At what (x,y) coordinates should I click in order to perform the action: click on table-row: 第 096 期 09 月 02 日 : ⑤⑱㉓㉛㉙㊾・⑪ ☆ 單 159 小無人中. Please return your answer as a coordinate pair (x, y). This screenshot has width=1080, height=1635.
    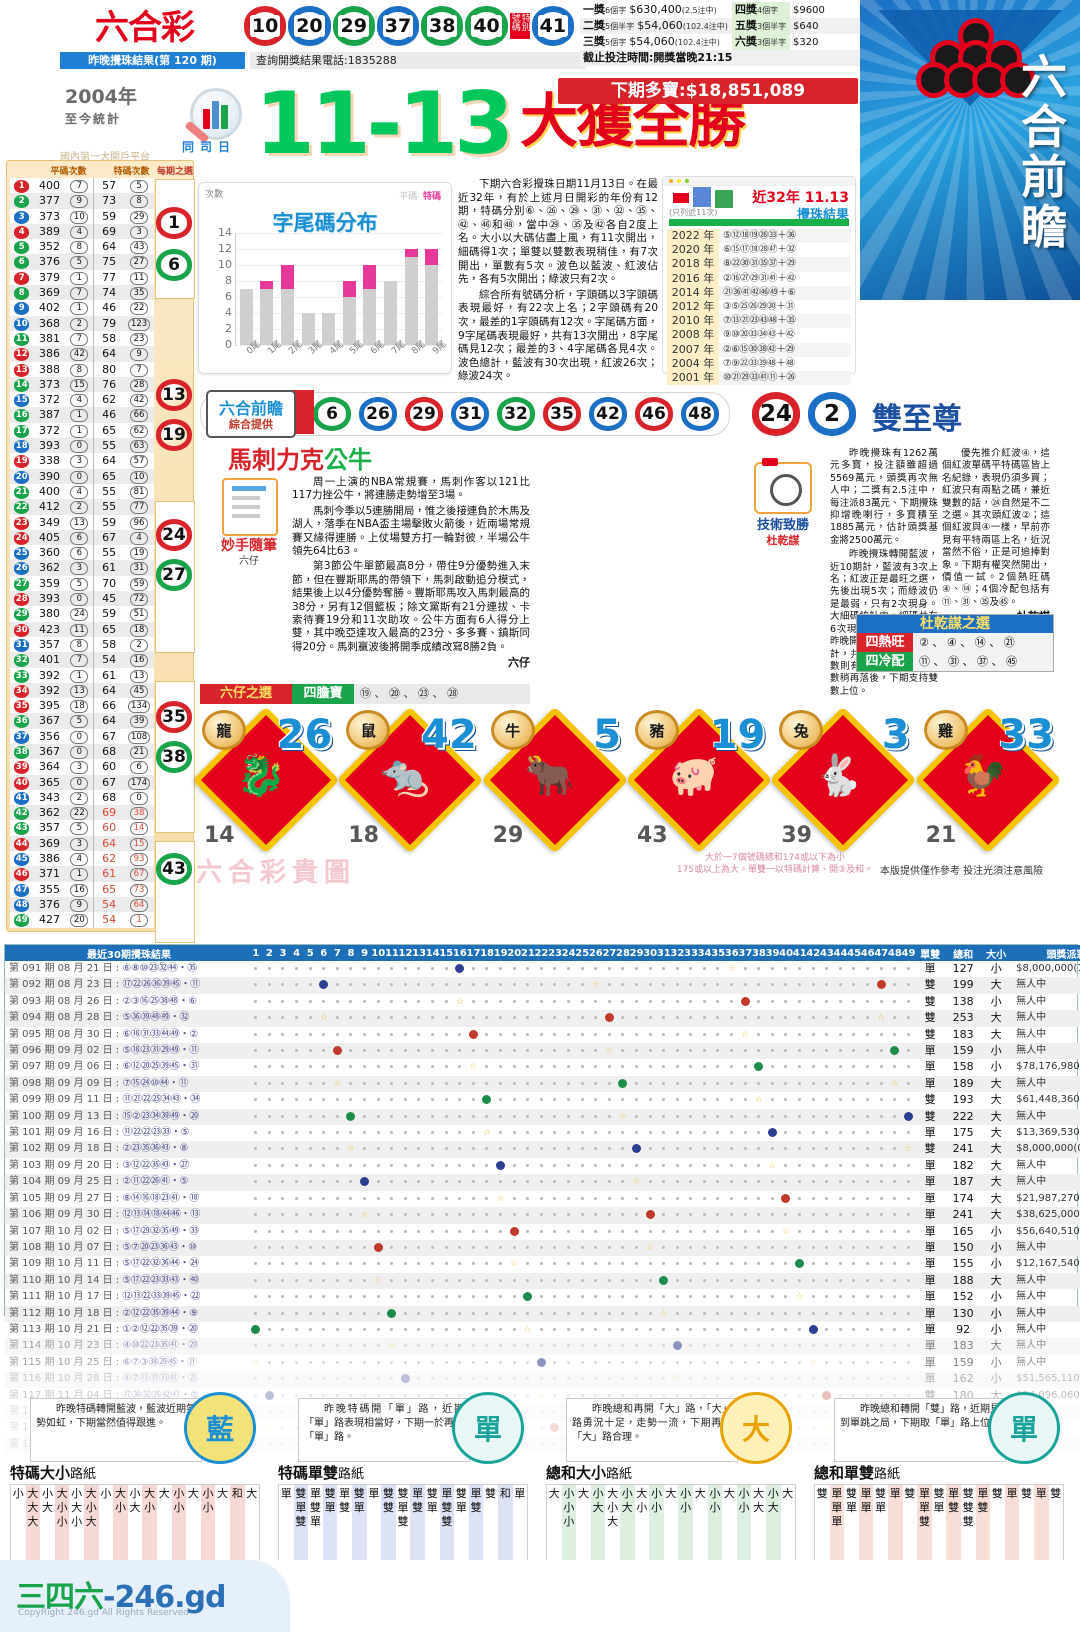
    Looking at the image, I should click on (542, 1051).